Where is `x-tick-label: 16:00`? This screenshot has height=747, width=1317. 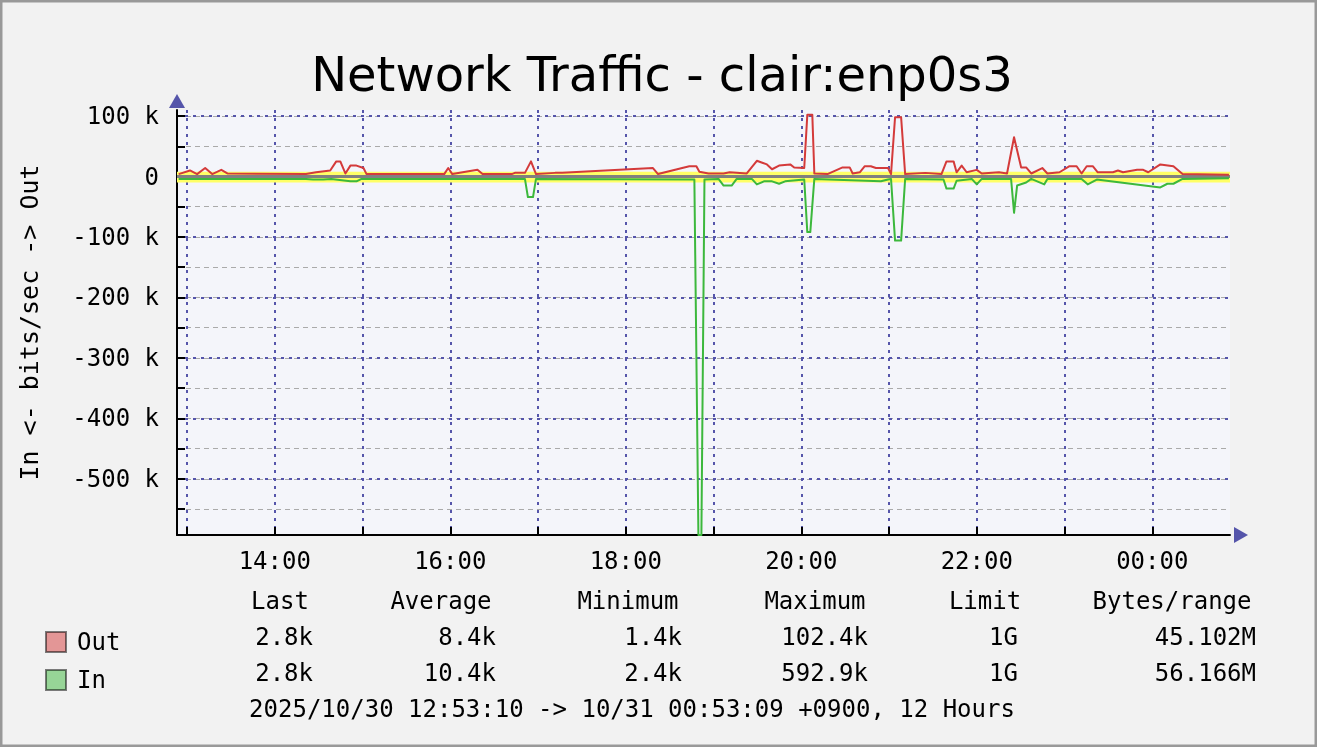
x-tick-label: 16:00 is located at coordinates (450, 561).